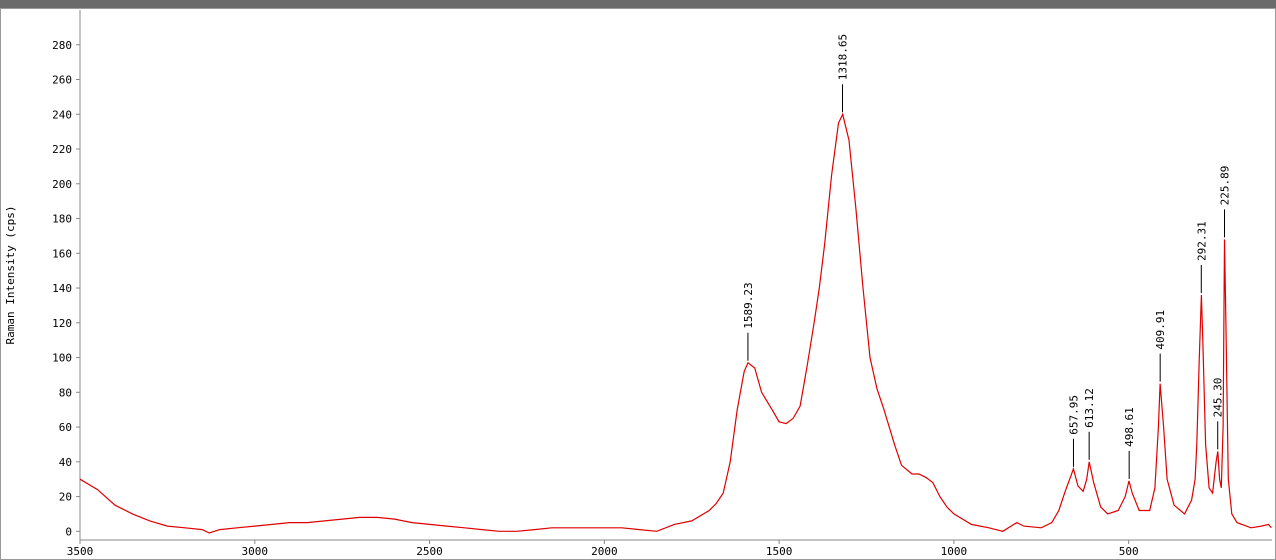 The height and width of the screenshot is (560, 1276). Describe the element at coordinates (62, 114) in the screenshot. I see `y-tick-label: 240` at that location.